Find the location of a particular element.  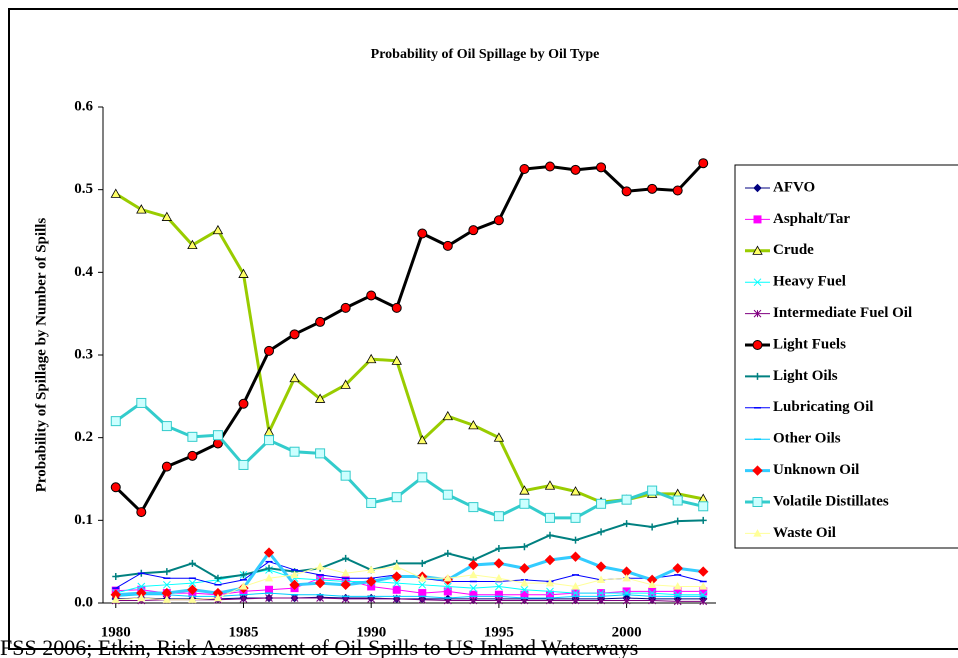

chart-title: Probability of Oil Spillage by Oil Type is located at coordinates (485, 54).